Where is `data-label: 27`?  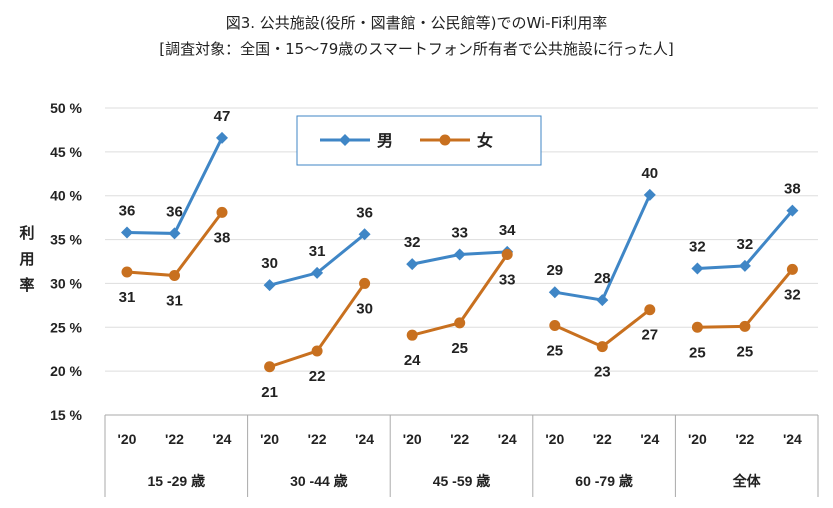 data-label: 27 is located at coordinates (649, 335).